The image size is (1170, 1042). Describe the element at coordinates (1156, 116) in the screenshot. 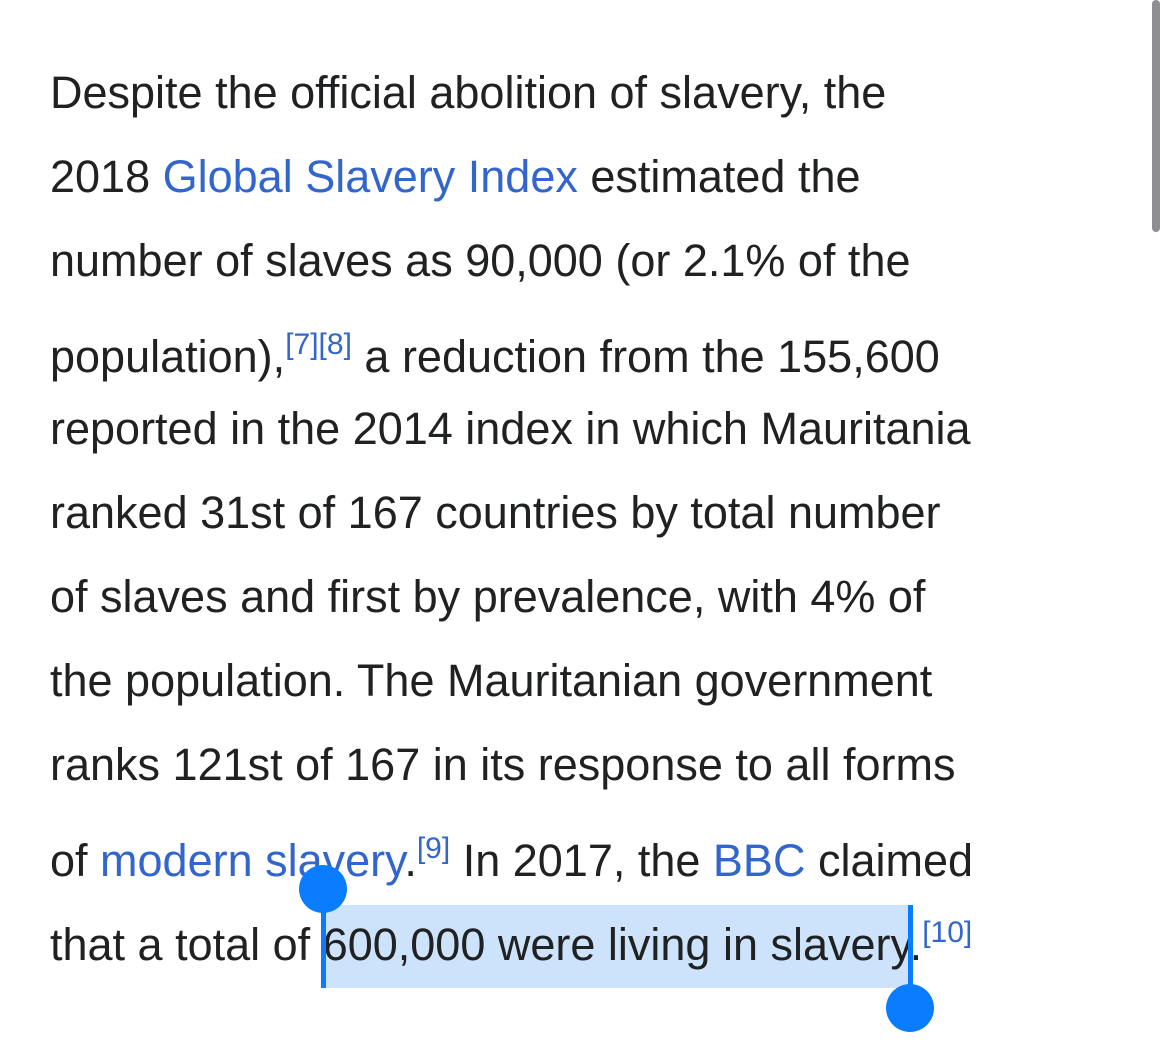

I see `scrollbar` at that location.